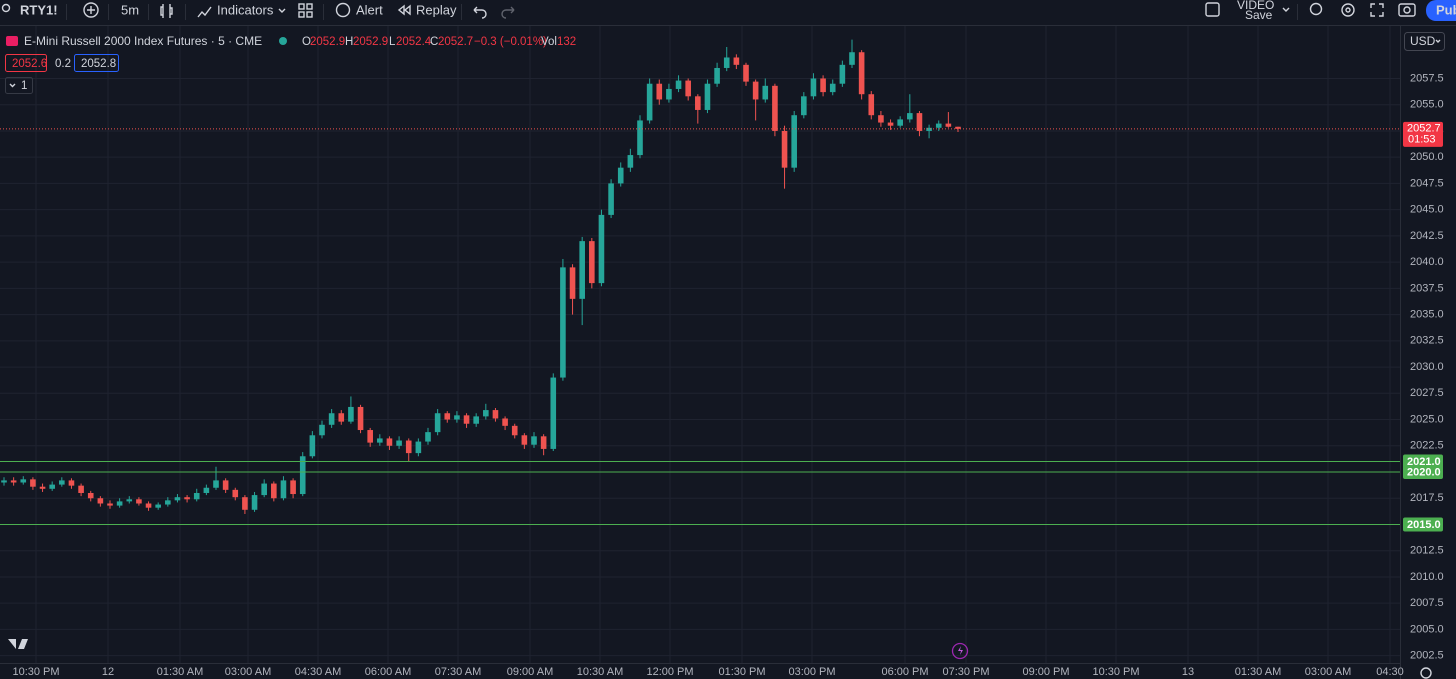 This screenshot has height=679, width=1456. I want to click on redo-icon, so click(508, 12).